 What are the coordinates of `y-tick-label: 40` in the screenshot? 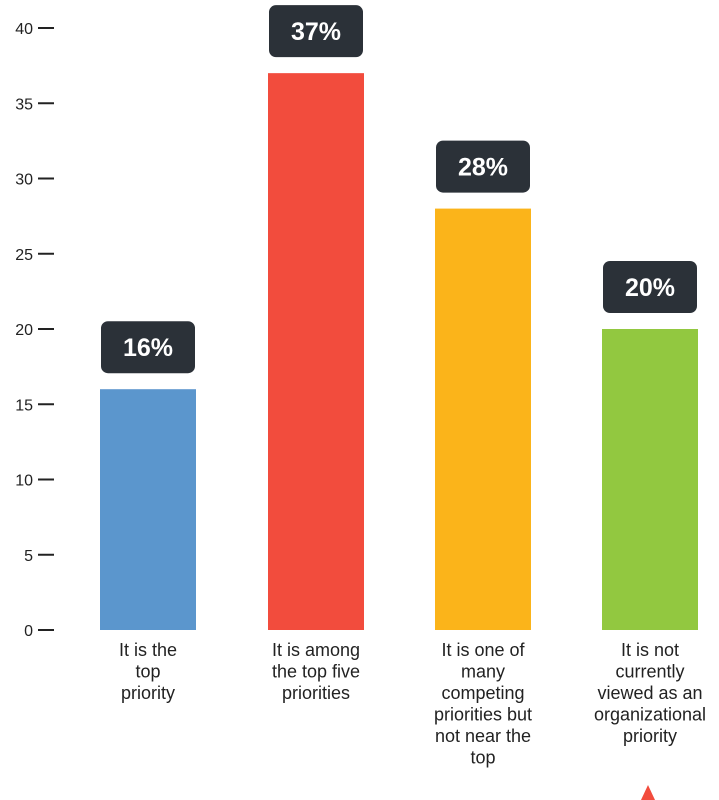 It's located at (24, 29).